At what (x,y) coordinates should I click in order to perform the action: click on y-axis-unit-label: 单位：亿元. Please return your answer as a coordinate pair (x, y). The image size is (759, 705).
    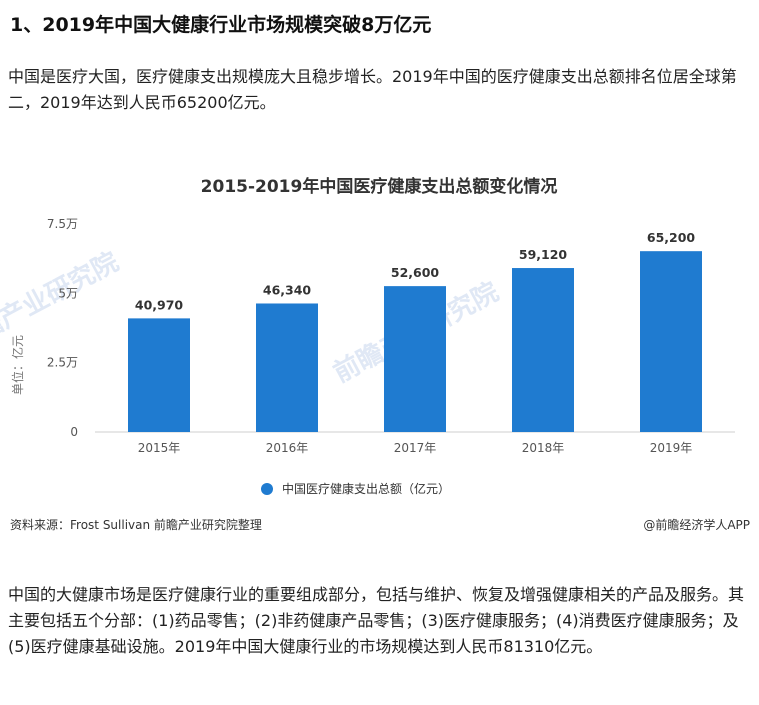
    Looking at the image, I should click on (17, 365).